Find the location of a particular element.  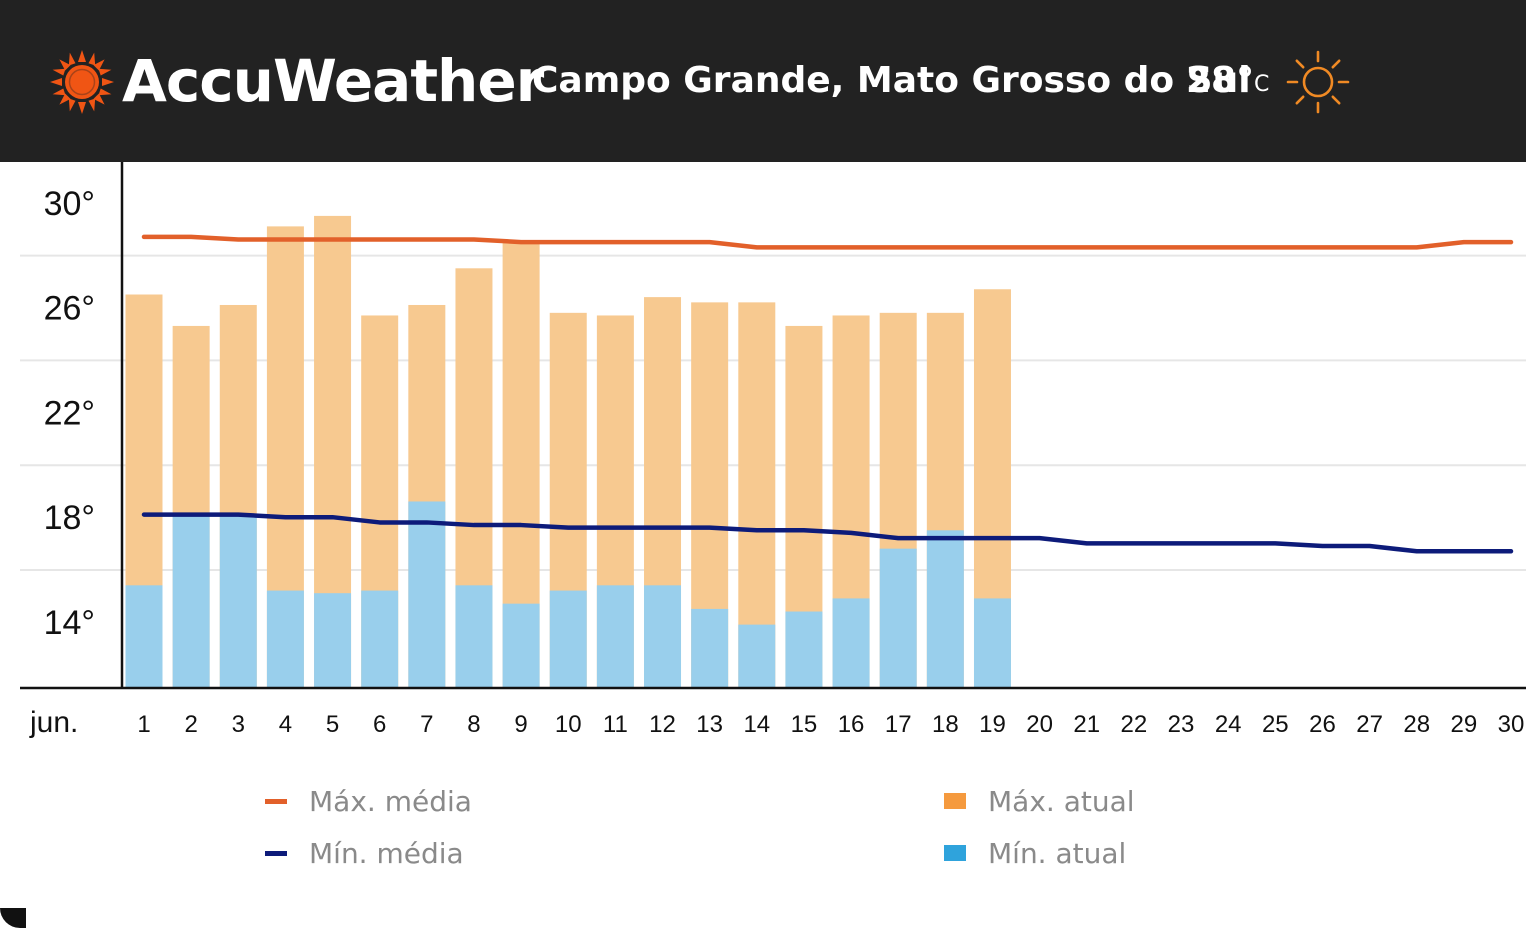

current-temperature: 28° is located at coordinates (1220, 80).